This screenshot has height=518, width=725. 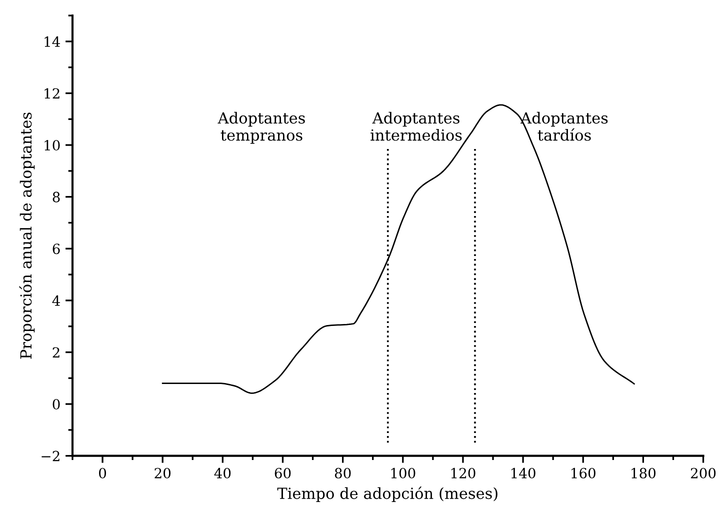 What do you see at coordinates (463, 473) in the screenshot?
I see `x-tick-label: 120` at bounding box center [463, 473].